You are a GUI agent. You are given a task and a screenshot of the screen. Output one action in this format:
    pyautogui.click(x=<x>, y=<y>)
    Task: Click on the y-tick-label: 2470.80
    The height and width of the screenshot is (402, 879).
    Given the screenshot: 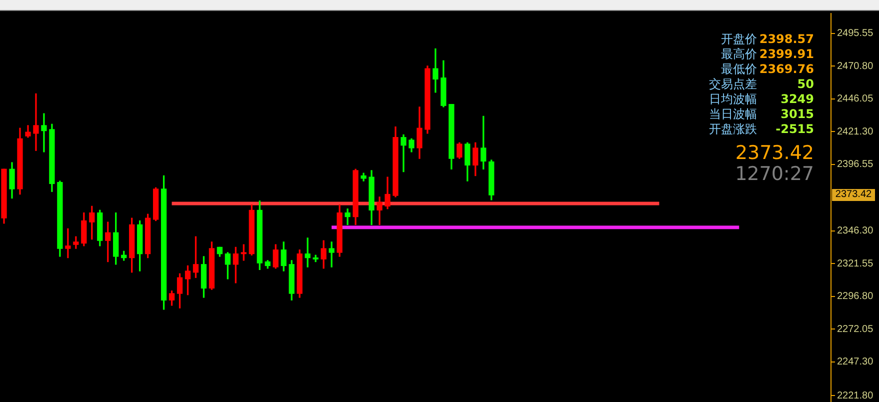 What is the action you would take?
    pyautogui.click(x=855, y=66)
    